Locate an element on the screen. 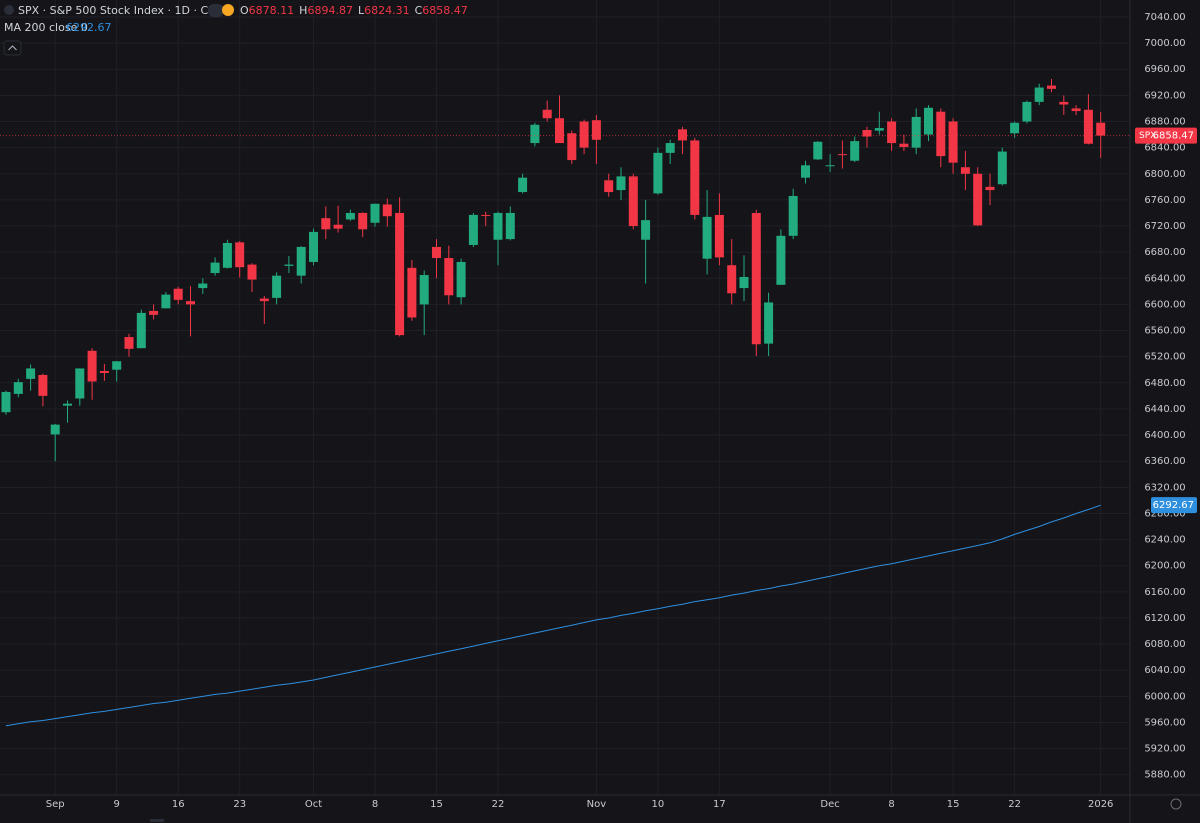 This screenshot has width=1200, height=823. ohlc-value: 6858.47 is located at coordinates (445, 10).